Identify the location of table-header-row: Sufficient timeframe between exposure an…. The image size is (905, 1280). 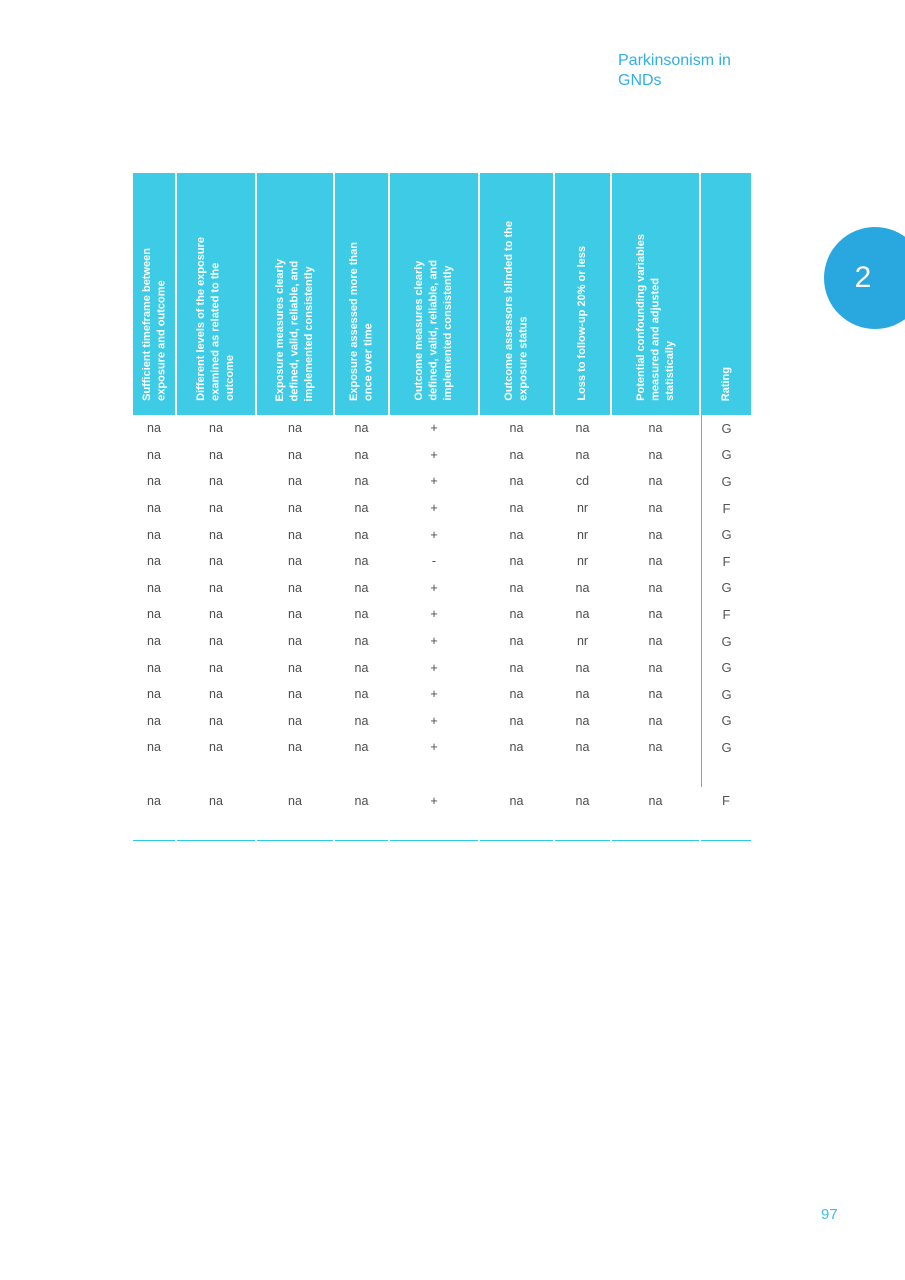
(442, 294).